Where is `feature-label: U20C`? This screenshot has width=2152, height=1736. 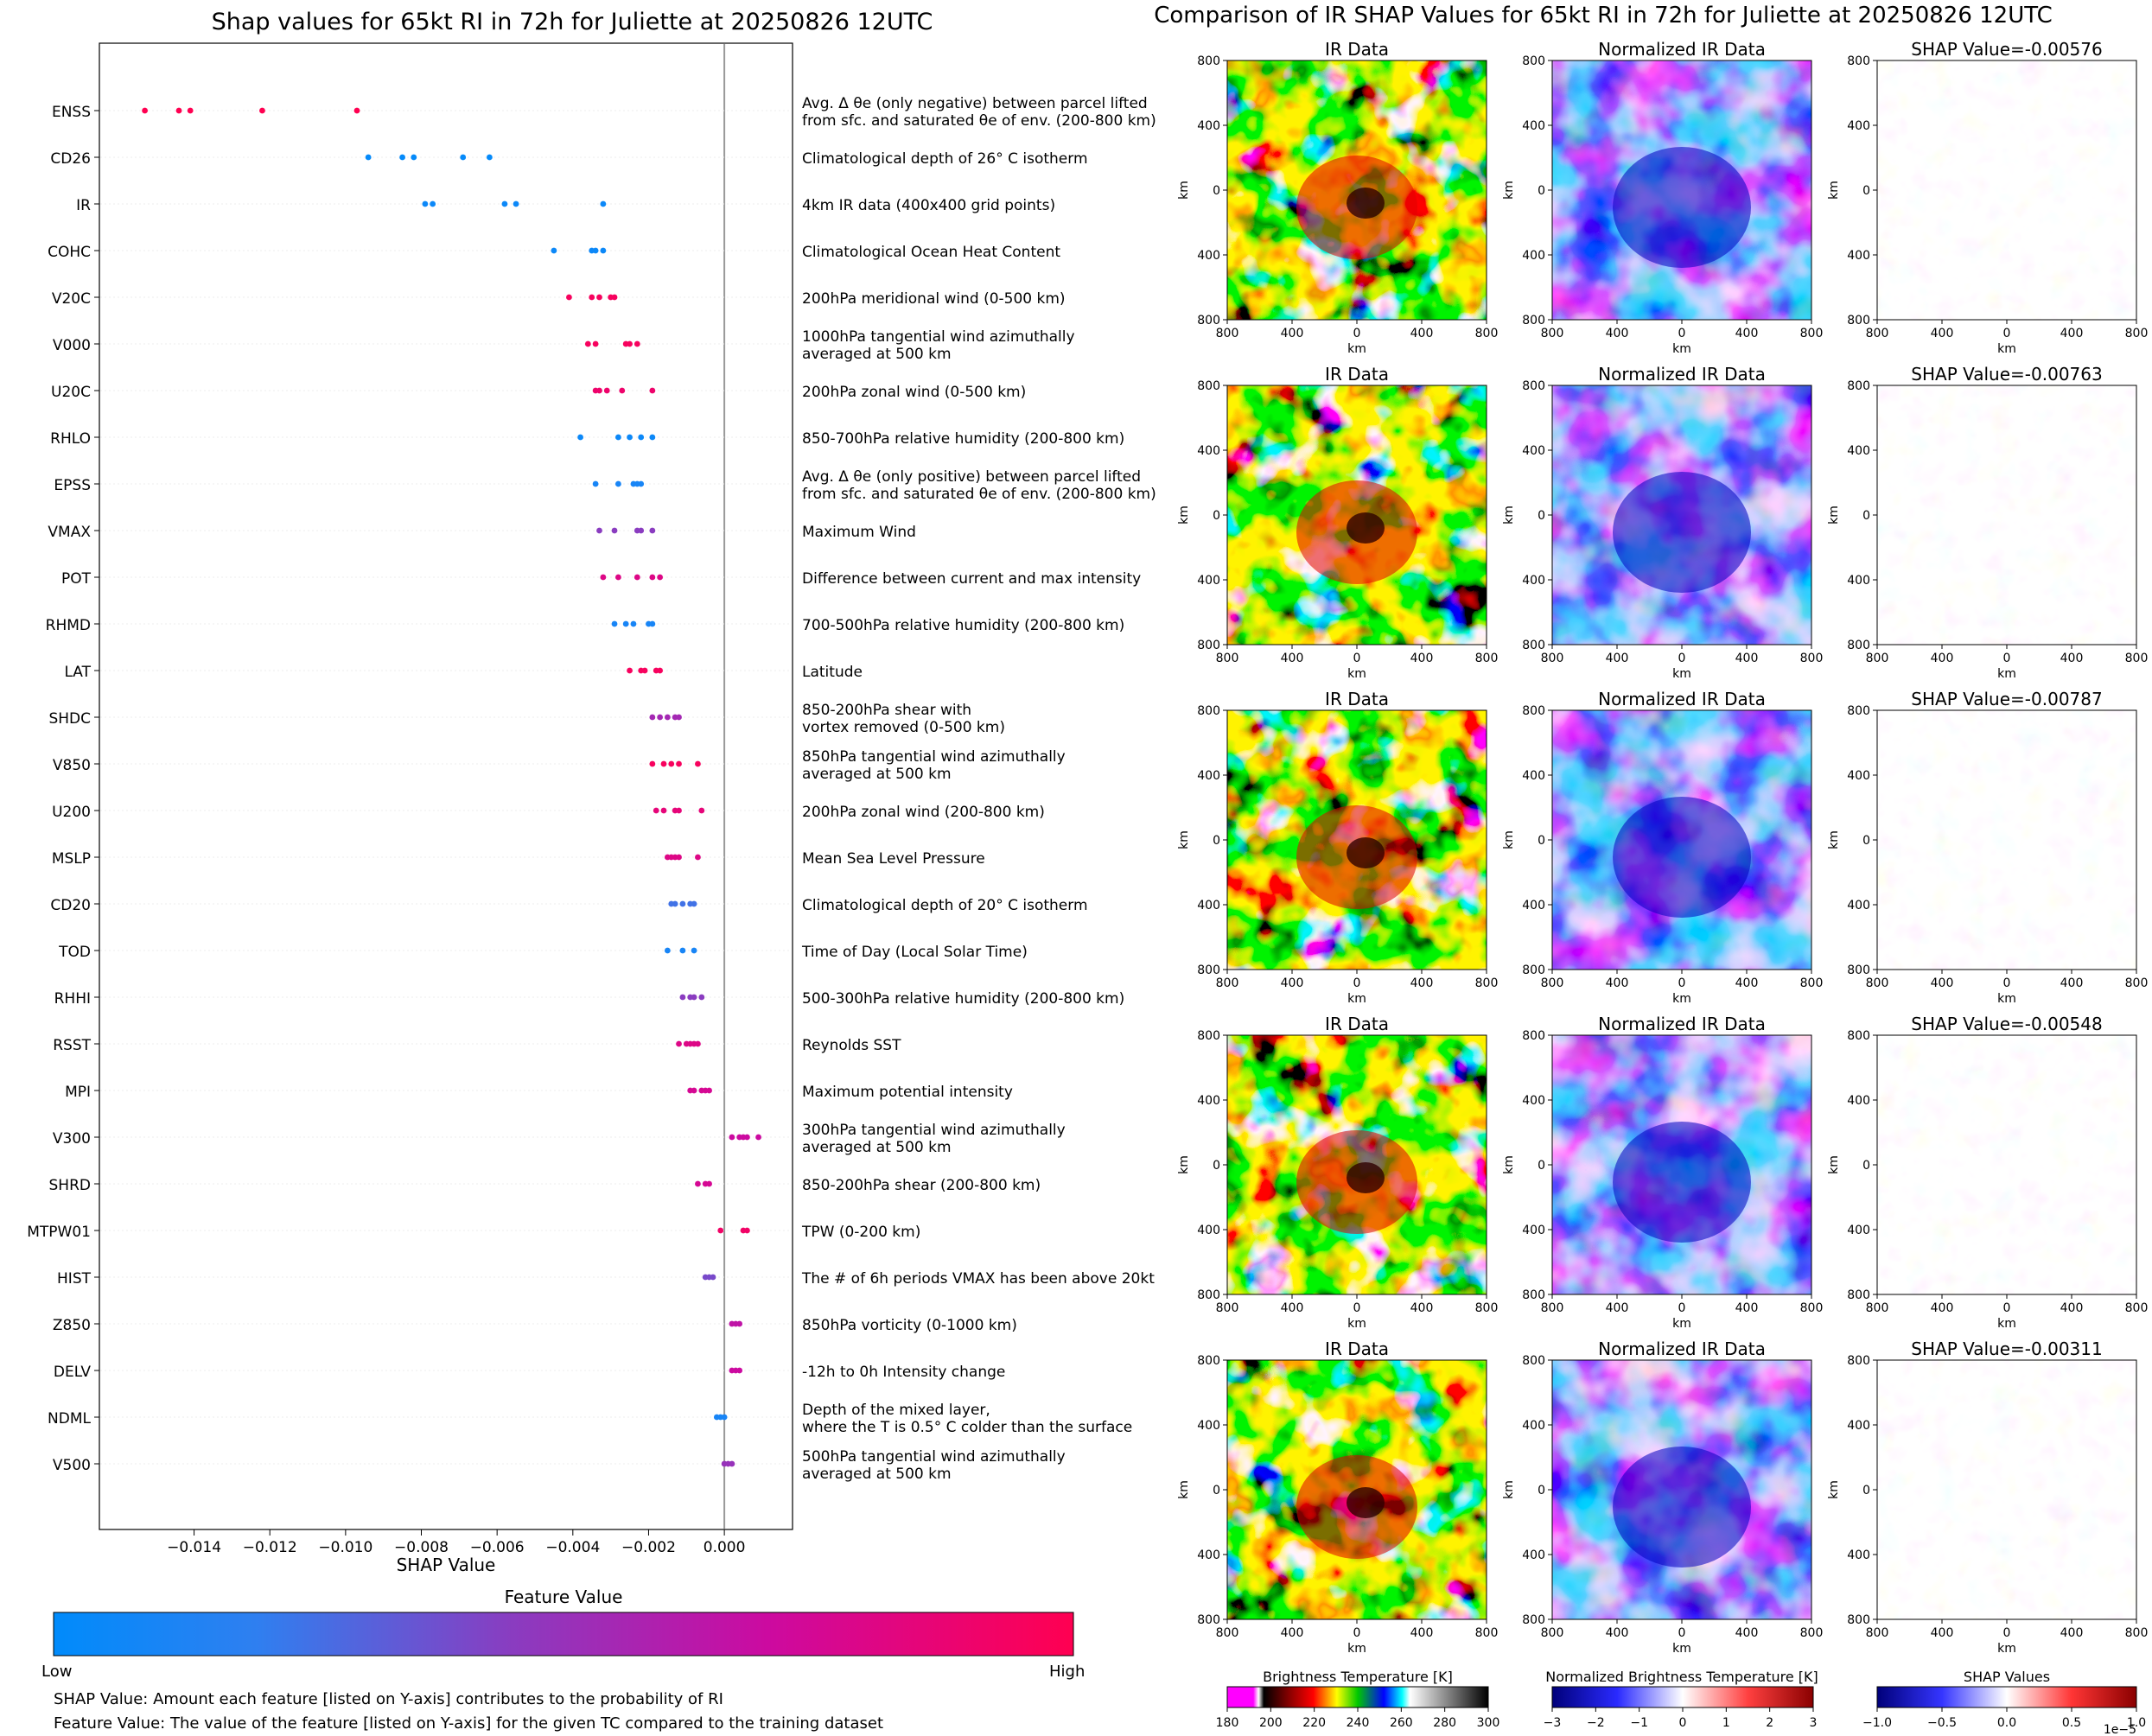
feature-label: U20C is located at coordinates (71, 392).